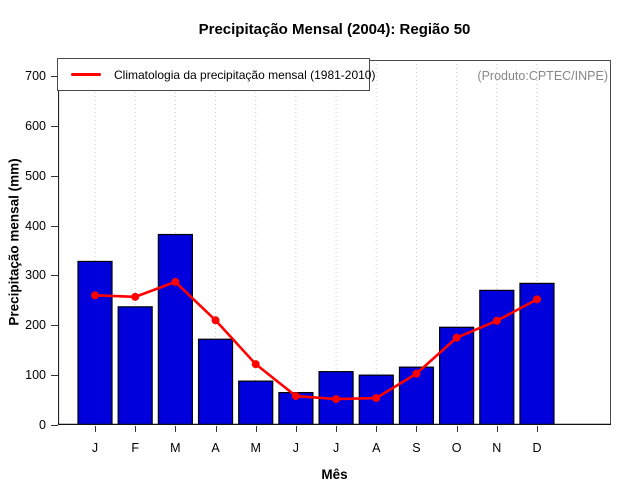 Image resolution: width=640 pixels, height=500 pixels. What do you see at coordinates (497, 448) in the screenshot?
I see `x-tick-label: N` at bounding box center [497, 448].